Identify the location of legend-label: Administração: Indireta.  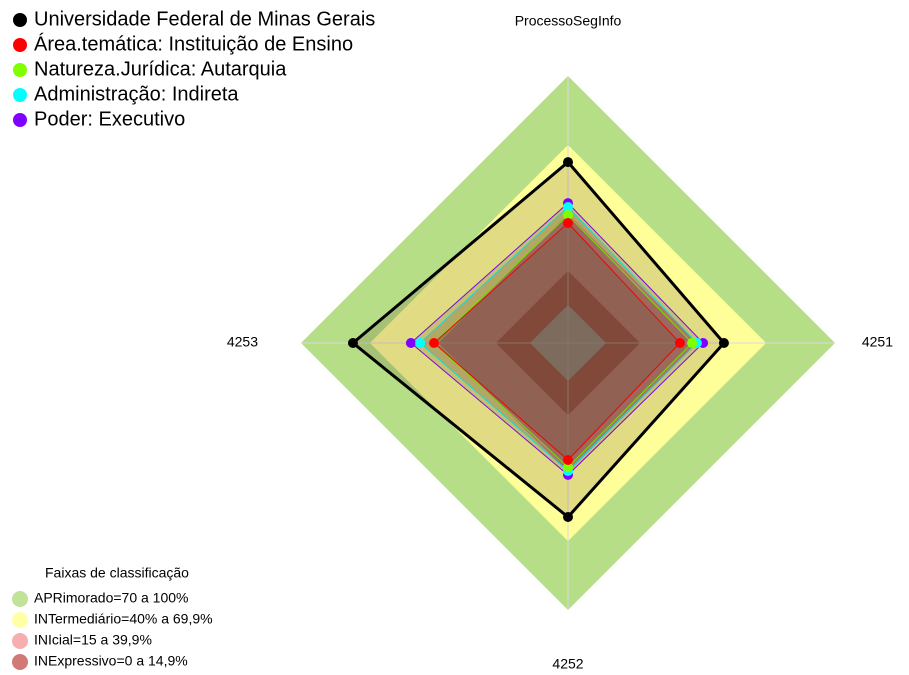
(136, 94).